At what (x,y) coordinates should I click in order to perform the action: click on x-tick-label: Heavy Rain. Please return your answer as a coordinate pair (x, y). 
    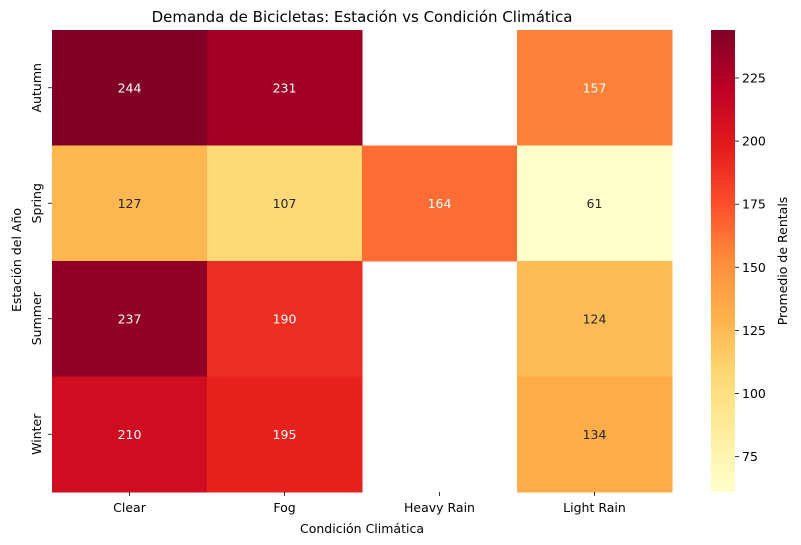
    Looking at the image, I should click on (439, 507).